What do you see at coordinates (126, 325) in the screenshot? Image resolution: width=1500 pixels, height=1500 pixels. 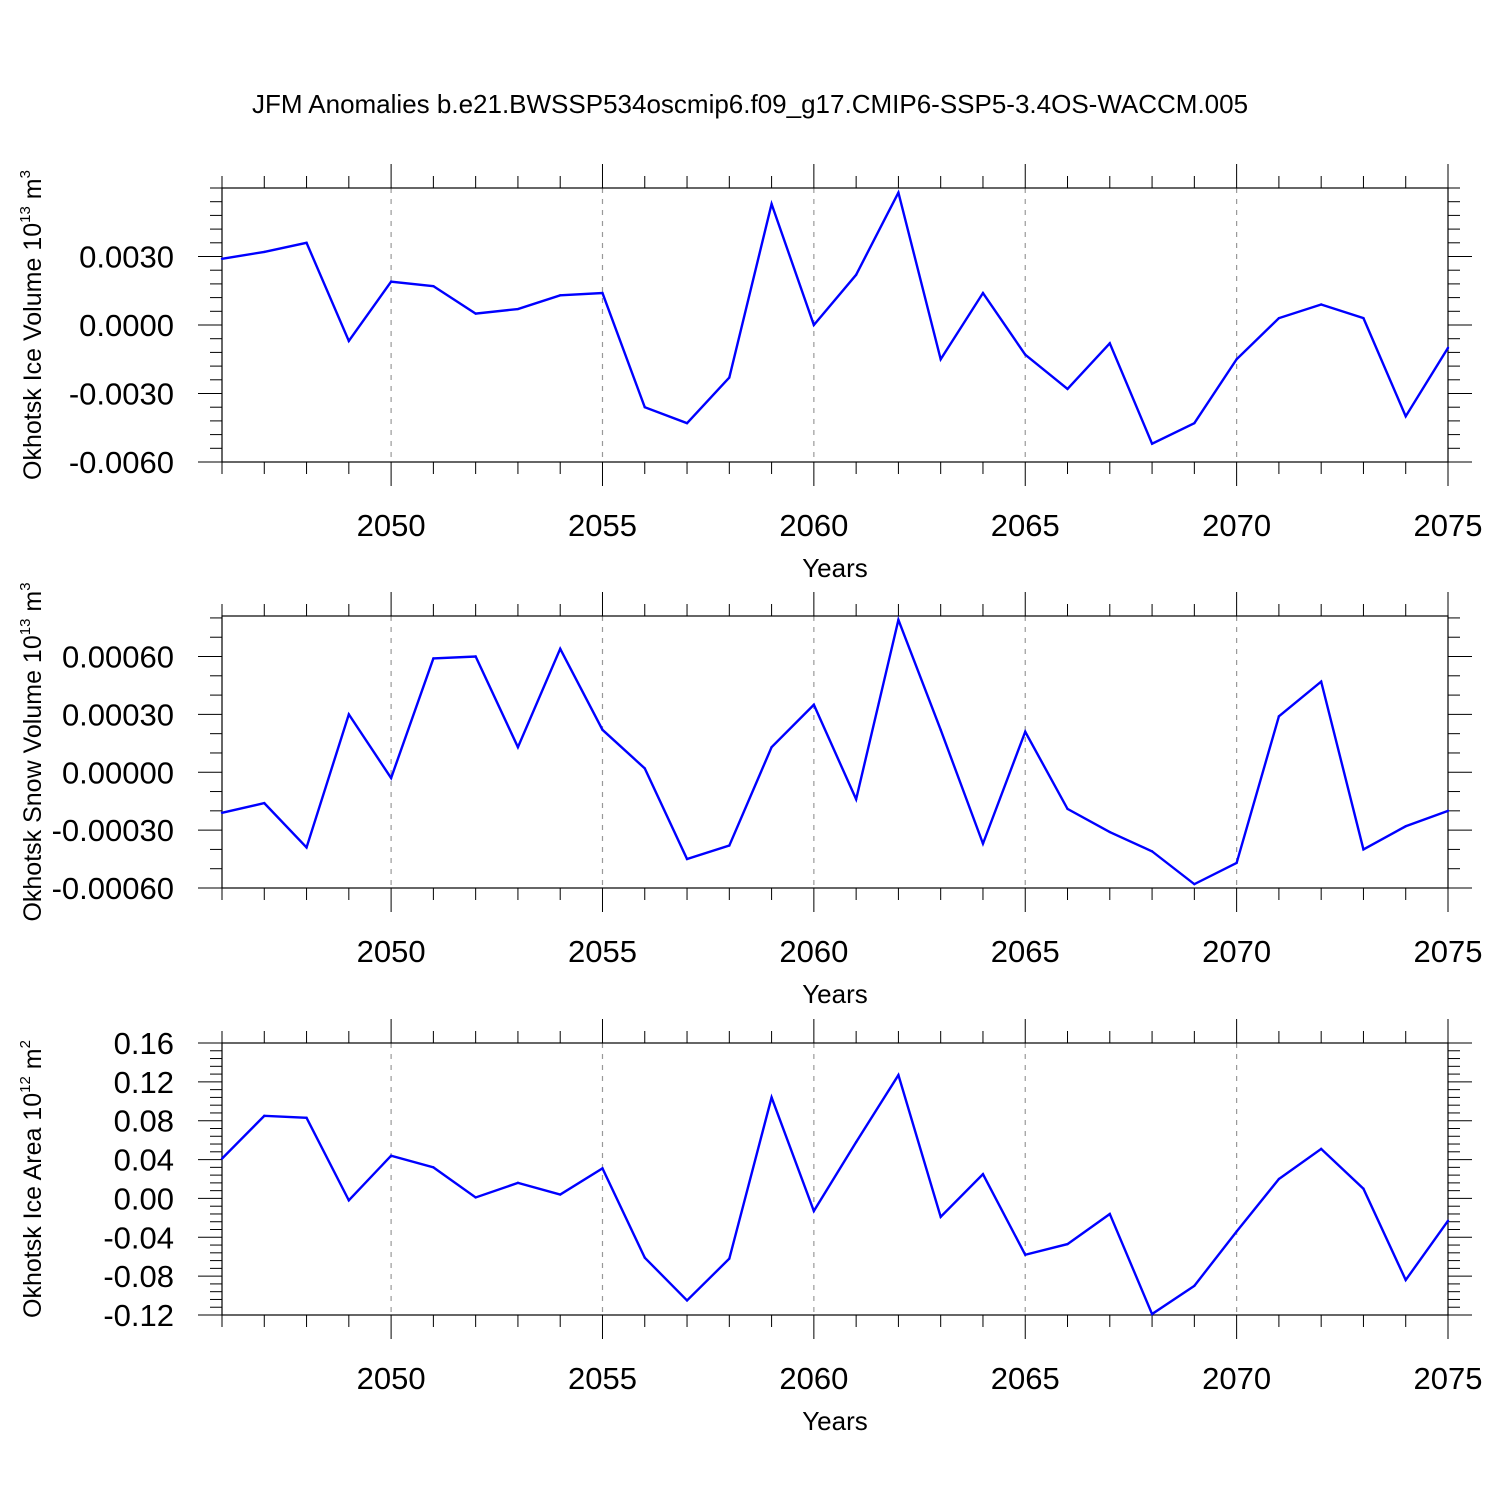 I see `y-tick-label: 0.0000` at bounding box center [126, 325].